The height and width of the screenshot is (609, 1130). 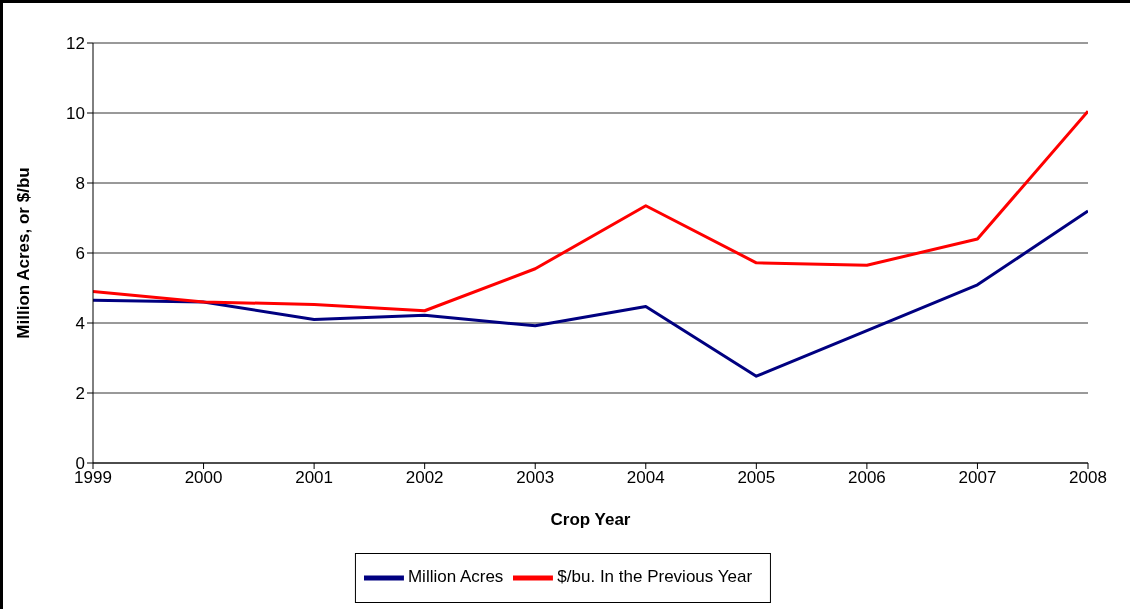 I want to click on x-tick-label: 2004, so click(x=645, y=478).